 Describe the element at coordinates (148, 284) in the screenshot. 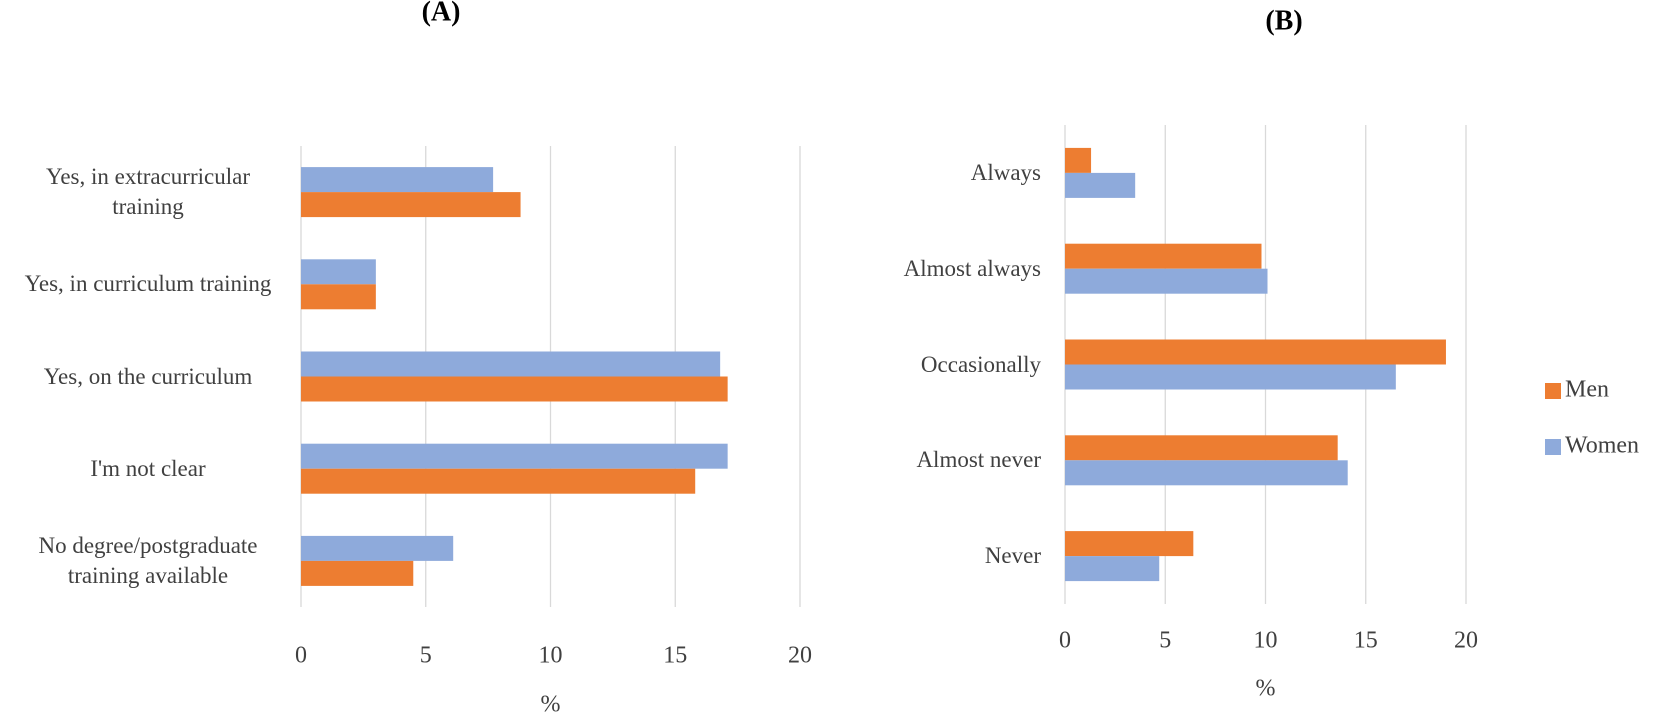

I see `category-label: Yes, in curriculum training` at that location.